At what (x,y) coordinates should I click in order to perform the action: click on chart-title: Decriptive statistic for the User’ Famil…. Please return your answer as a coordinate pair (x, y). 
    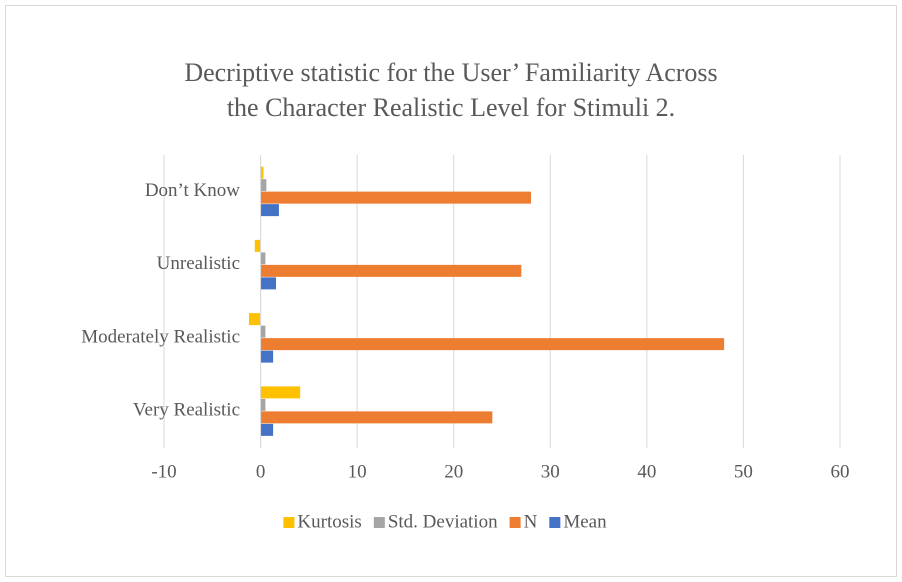
    Looking at the image, I should click on (450, 72).